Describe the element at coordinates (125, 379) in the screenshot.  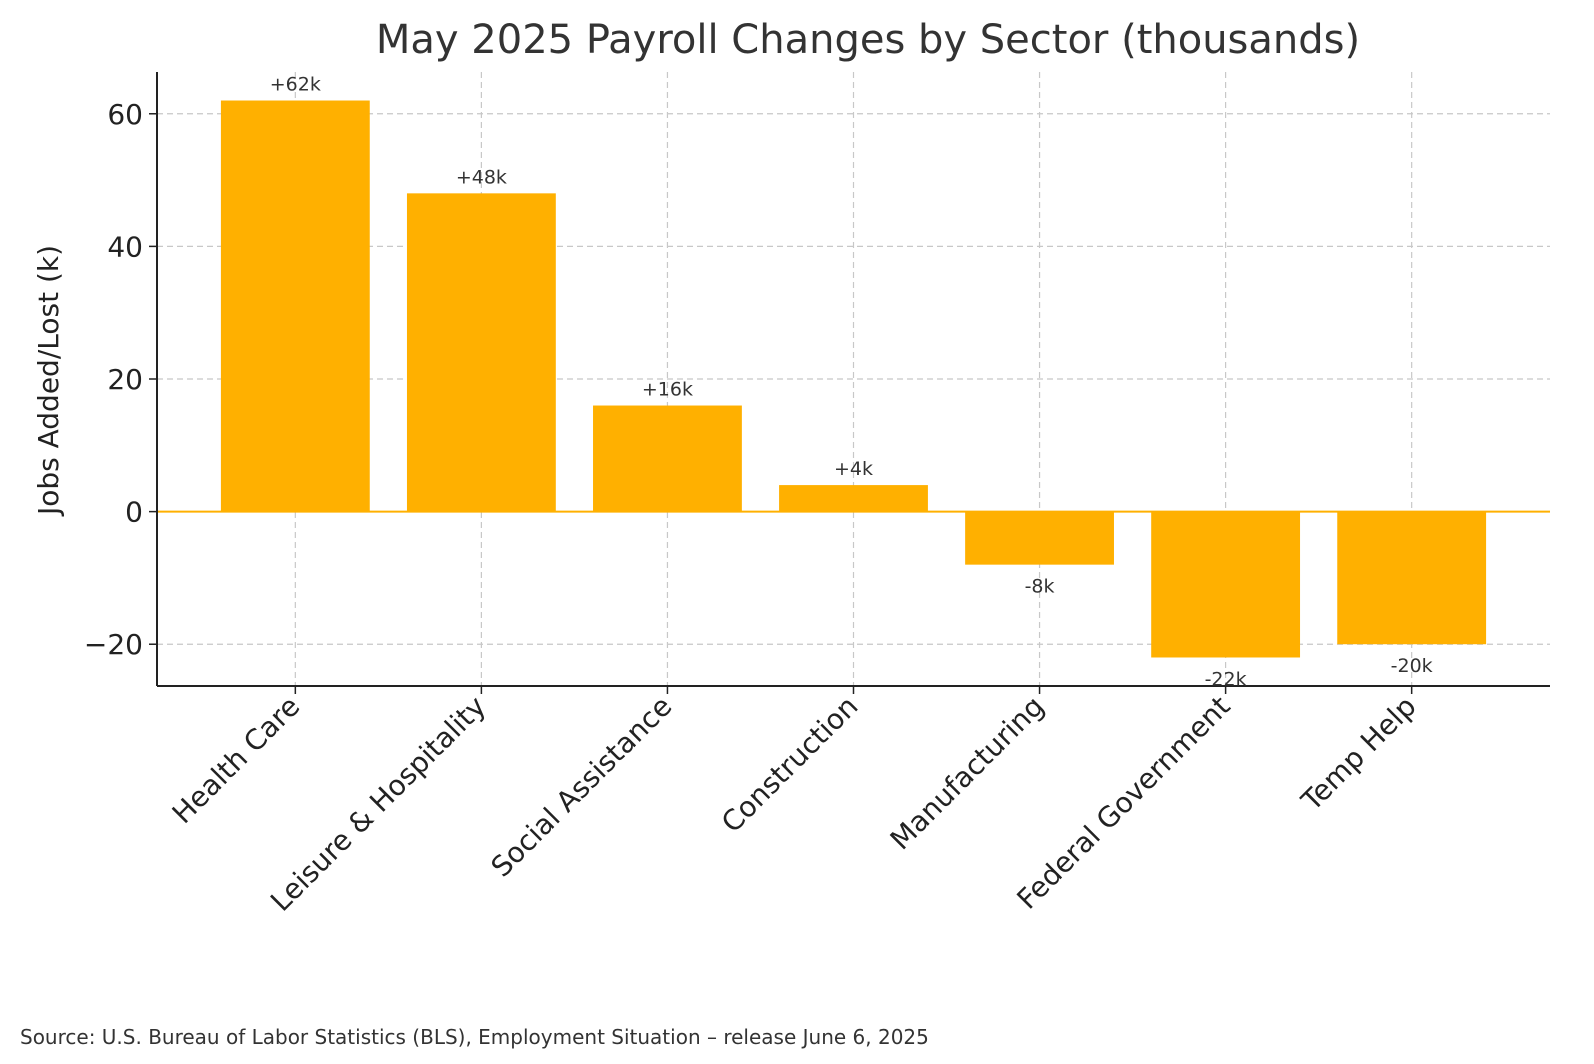
I see `y-tick-label: 20` at that location.